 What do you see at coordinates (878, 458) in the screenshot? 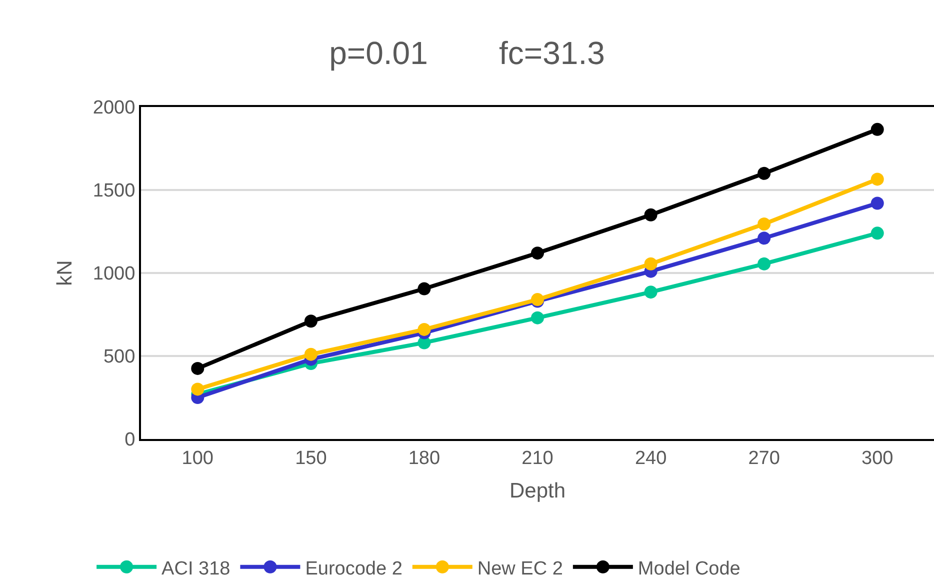
I see `x-tick-label: 300` at bounding box center [878, 458].